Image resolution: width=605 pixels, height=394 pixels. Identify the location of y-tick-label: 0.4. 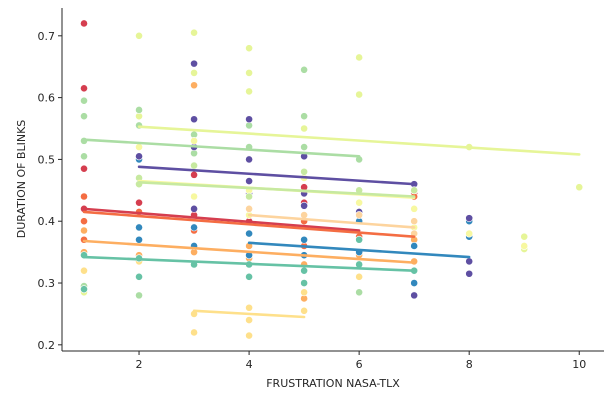
(47, 221).